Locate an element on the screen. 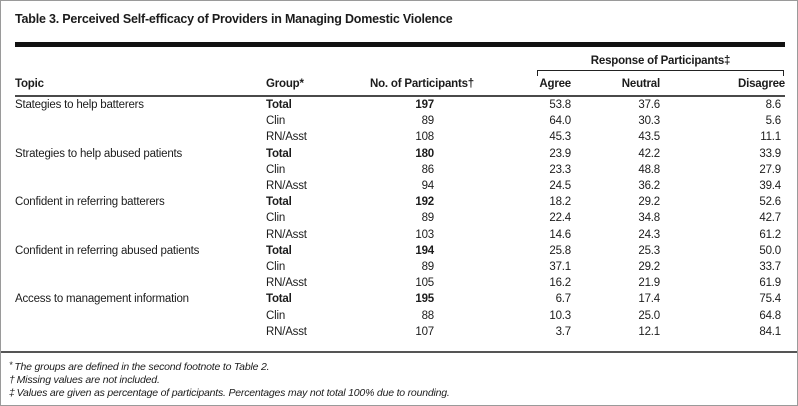 The height and width of the screenshot is (406, 798). spanner-cell: Response of Participants‡ is located at coordinates (629, 61).